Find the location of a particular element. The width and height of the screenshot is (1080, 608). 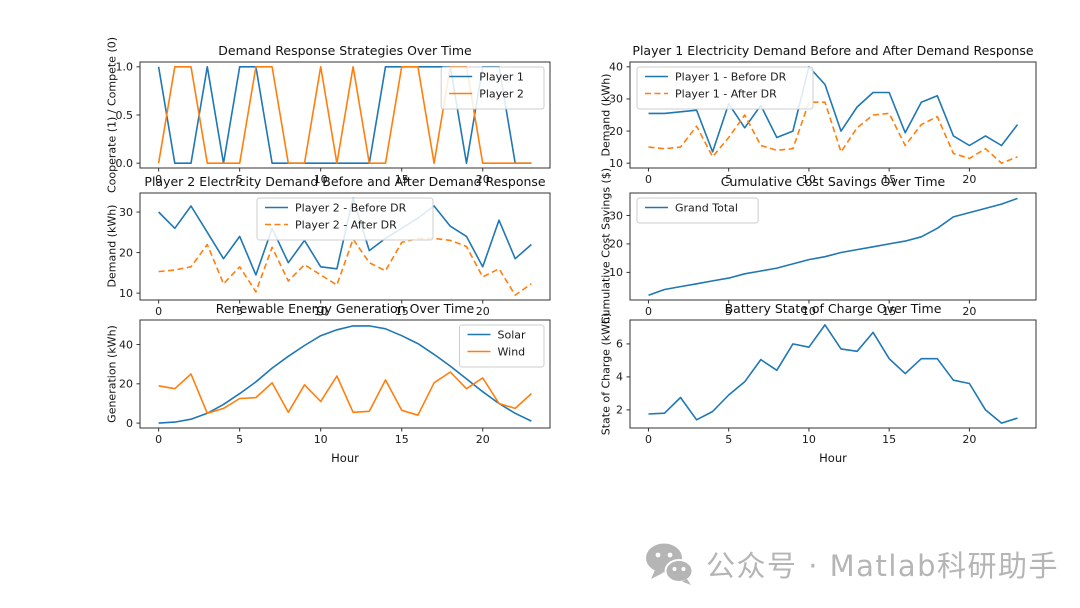

legend-label: Solar is located at coordinates (512, 335).